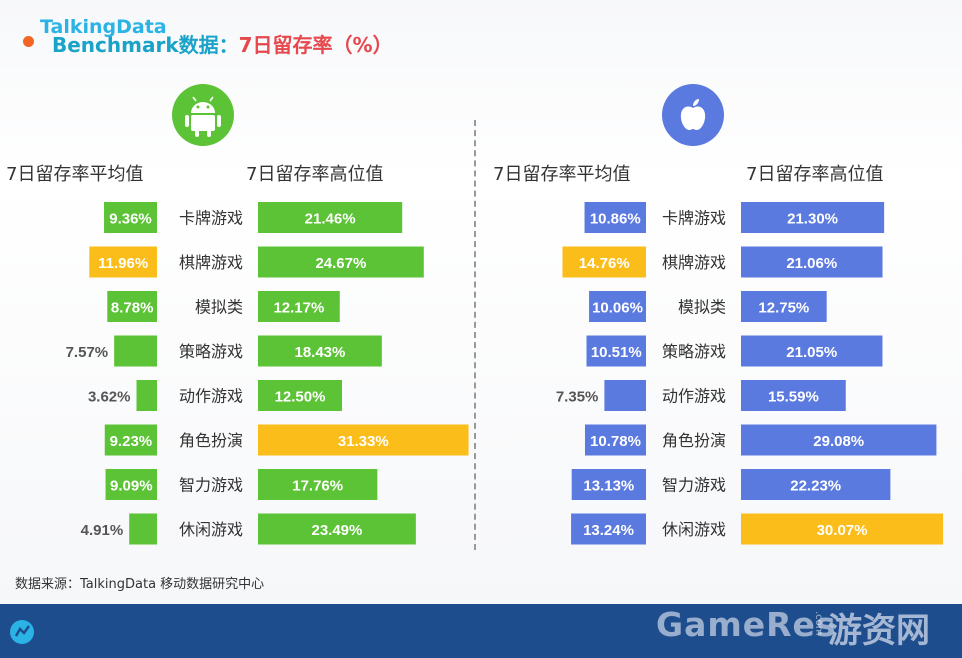 The image size is (962, 658). I want to click on talkingdata-logo: TalkingData, so click(103, 27).